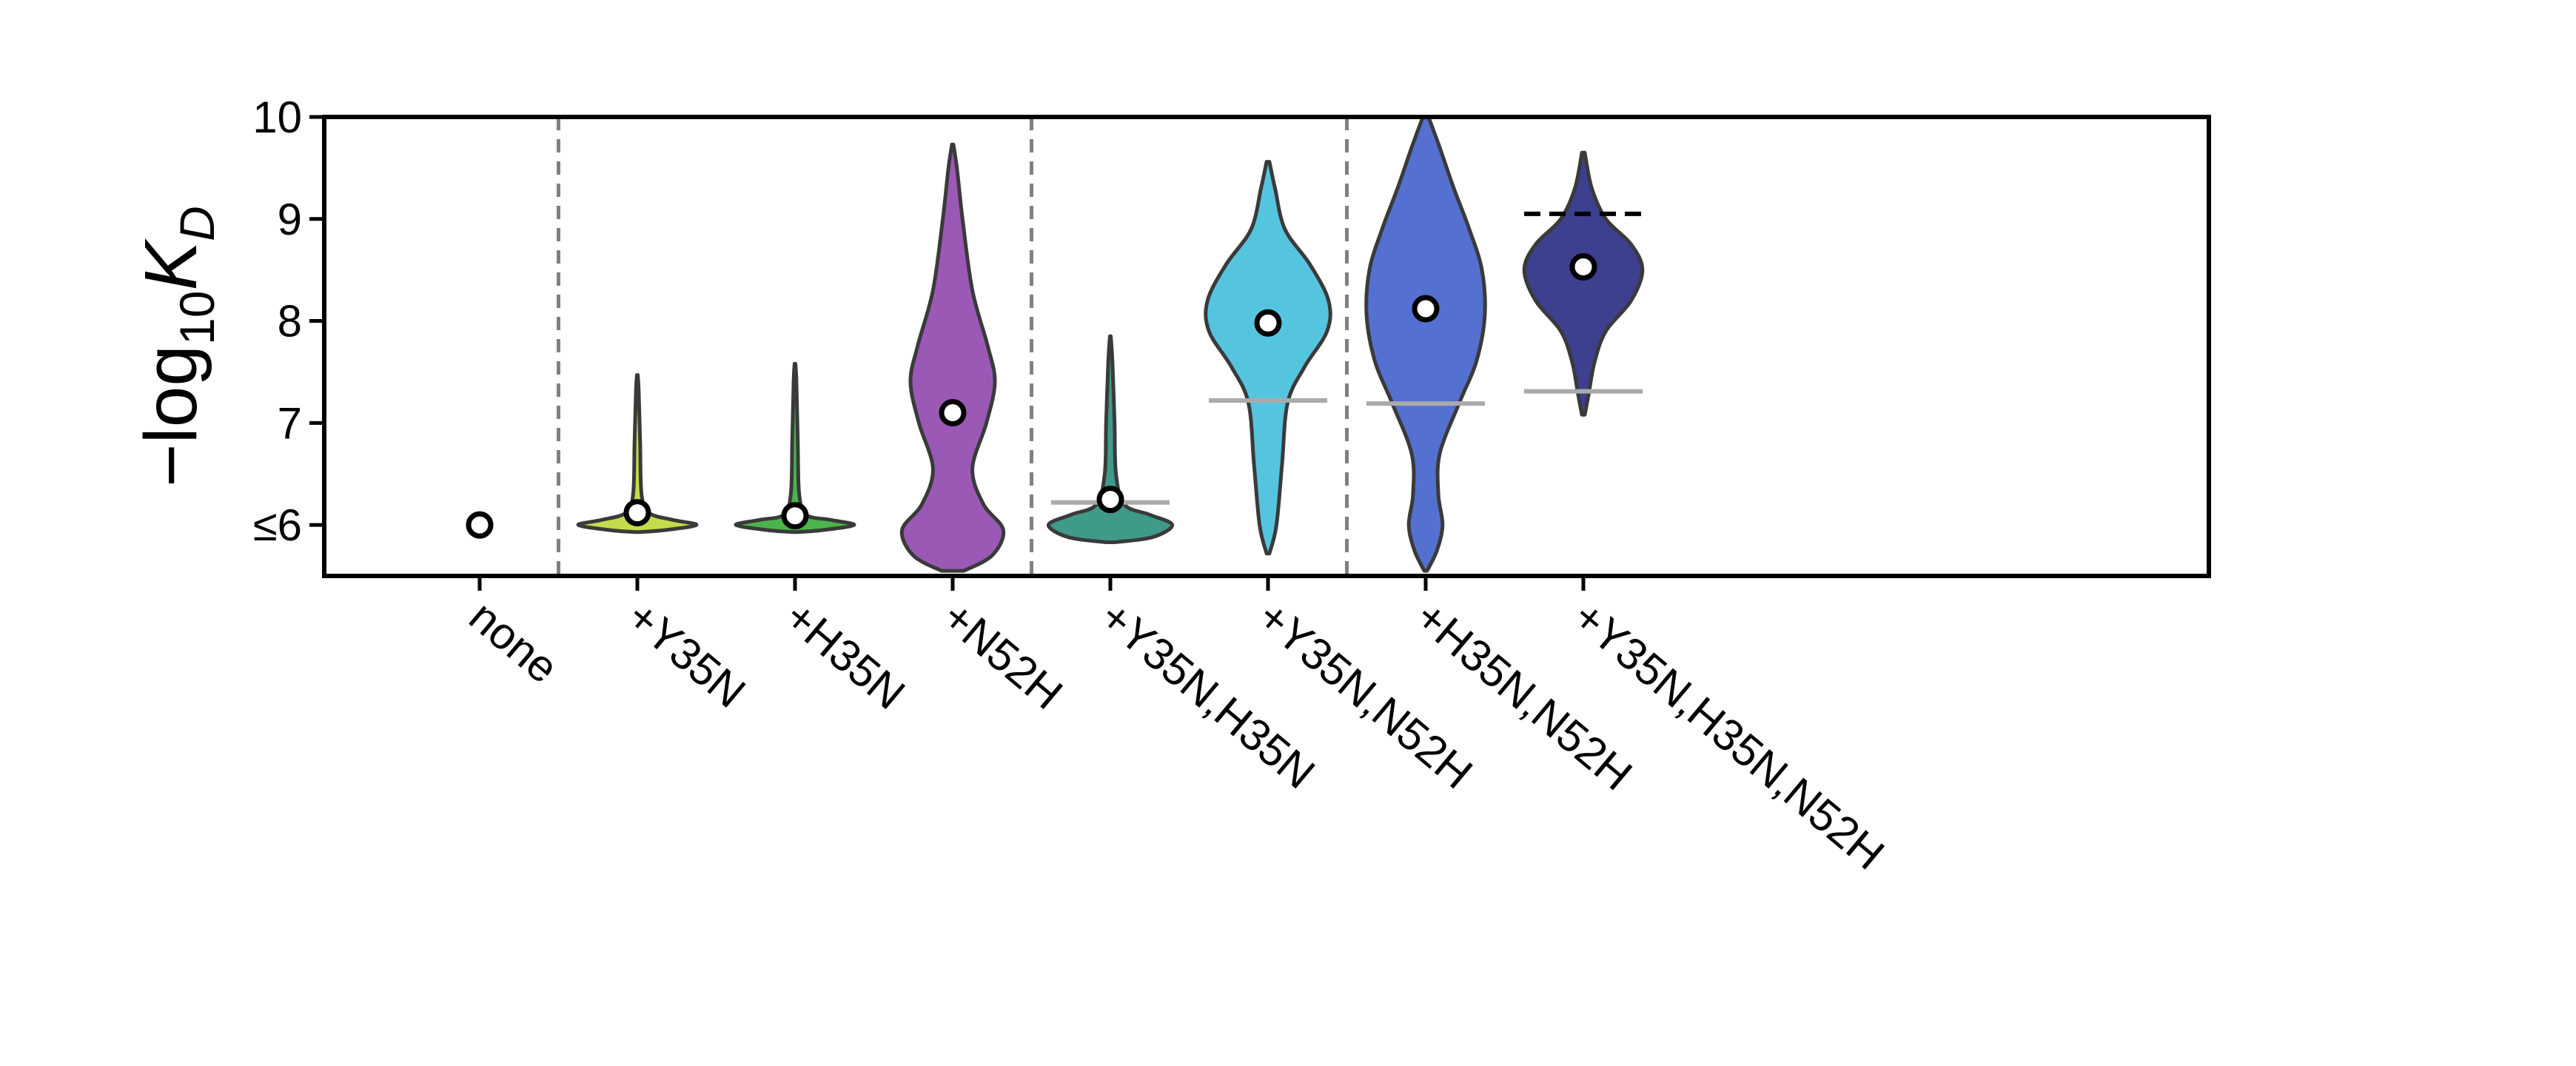 This screenshot has height=1066, width=2576. What do you see at coordinates (1729, 735) in the screenshot?
I see `x-tick-label-8: +Y35N,H35N,N52H` at bounding box center [1729, 735].